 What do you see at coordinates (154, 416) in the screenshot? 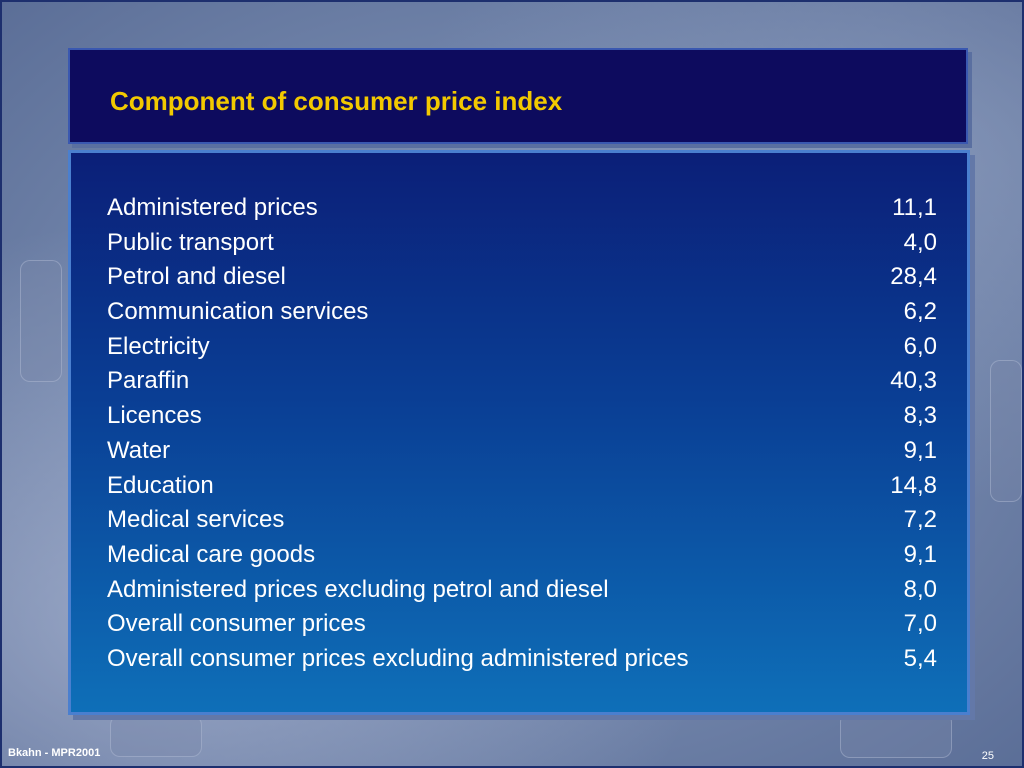
I see `row-label: Licences` at bounding box center [154, 416].